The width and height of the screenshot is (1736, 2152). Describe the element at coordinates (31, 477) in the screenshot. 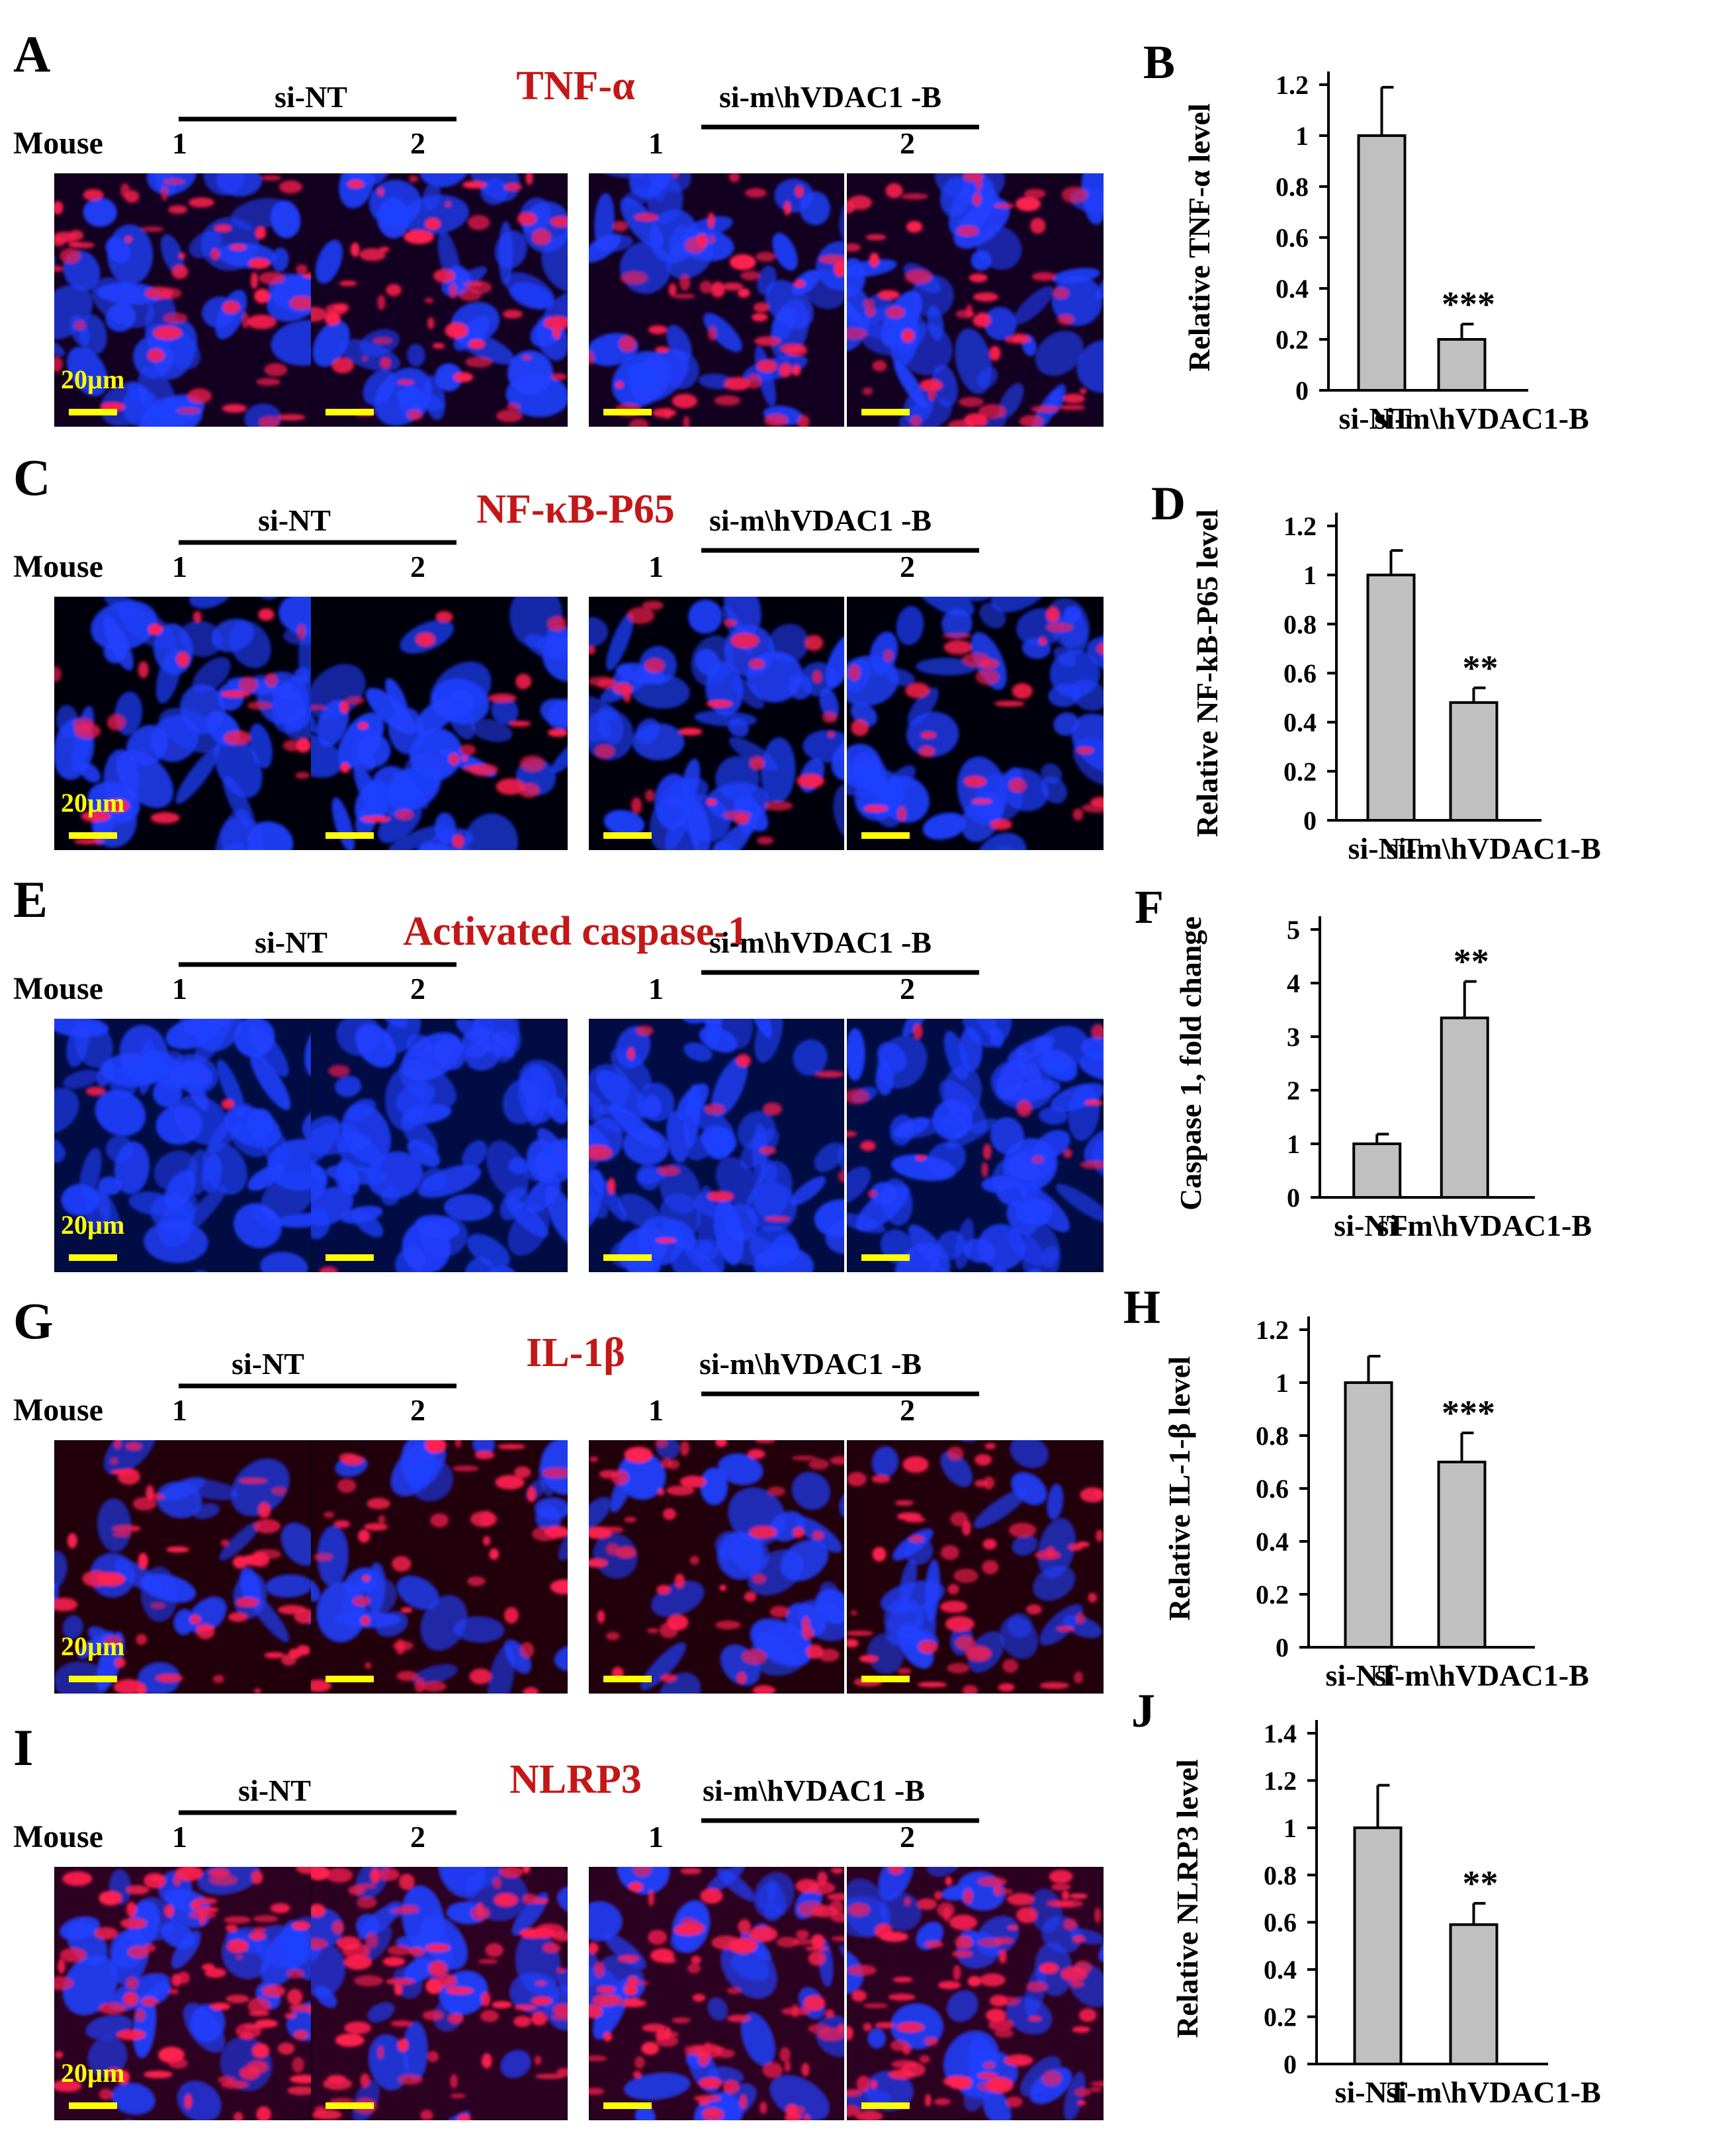

I see `panel-letter: C` at that location.